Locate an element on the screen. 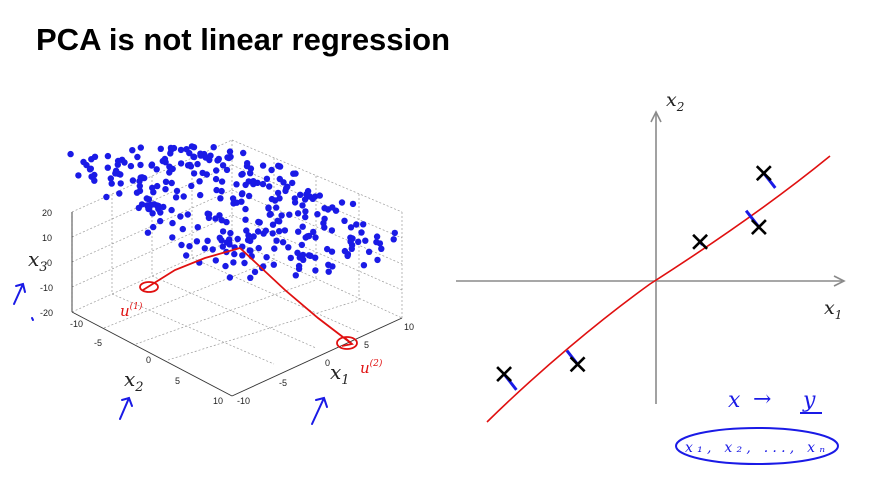 The image size is (884, 493). x1-tick-labels: -10 -5 0 5 10 is located at coordinates (325, 364).